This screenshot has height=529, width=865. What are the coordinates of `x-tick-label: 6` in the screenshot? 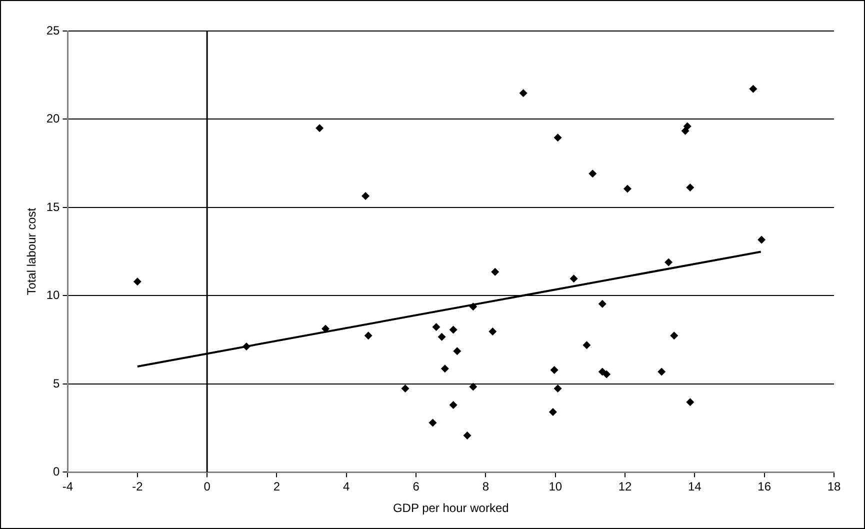 It's located at (416, 487).